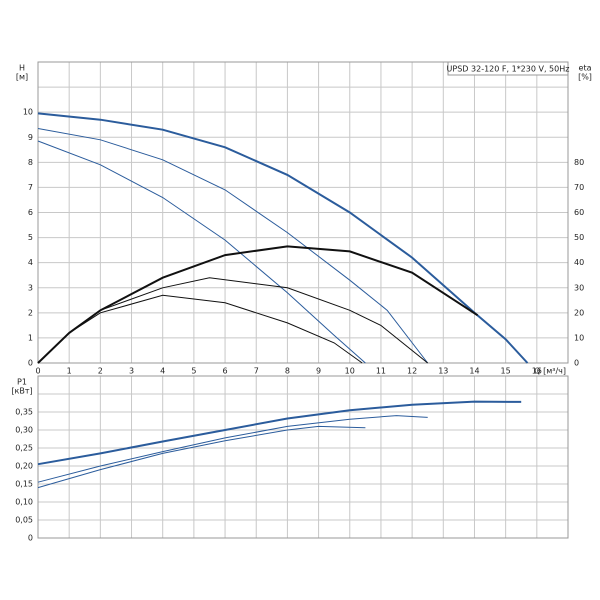  I want to click on x-tick-label: 5, so click(193, 371).